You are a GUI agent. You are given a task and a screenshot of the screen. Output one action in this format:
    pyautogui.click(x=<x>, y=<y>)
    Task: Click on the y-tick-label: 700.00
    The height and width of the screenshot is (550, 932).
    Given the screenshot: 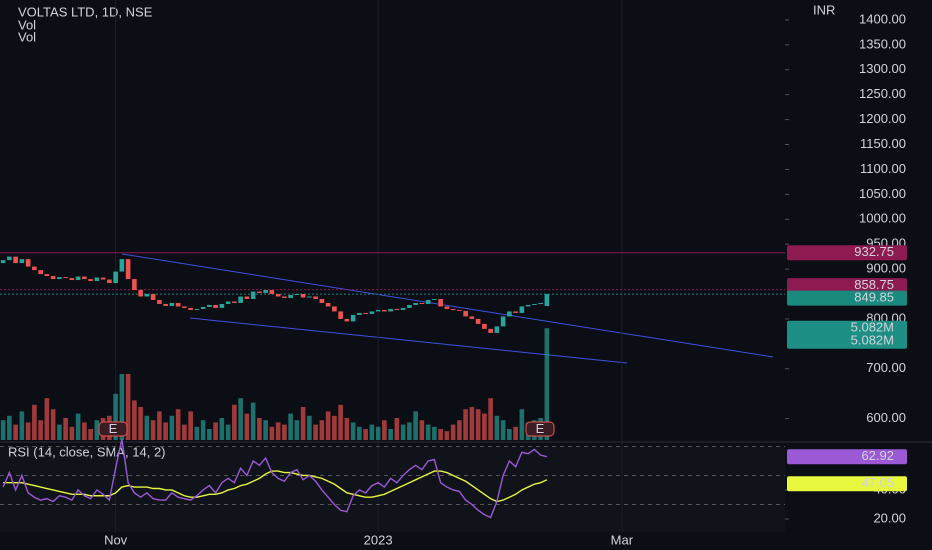 What is the action you would take?
    pyautogui.click(x=886, y=367)
    